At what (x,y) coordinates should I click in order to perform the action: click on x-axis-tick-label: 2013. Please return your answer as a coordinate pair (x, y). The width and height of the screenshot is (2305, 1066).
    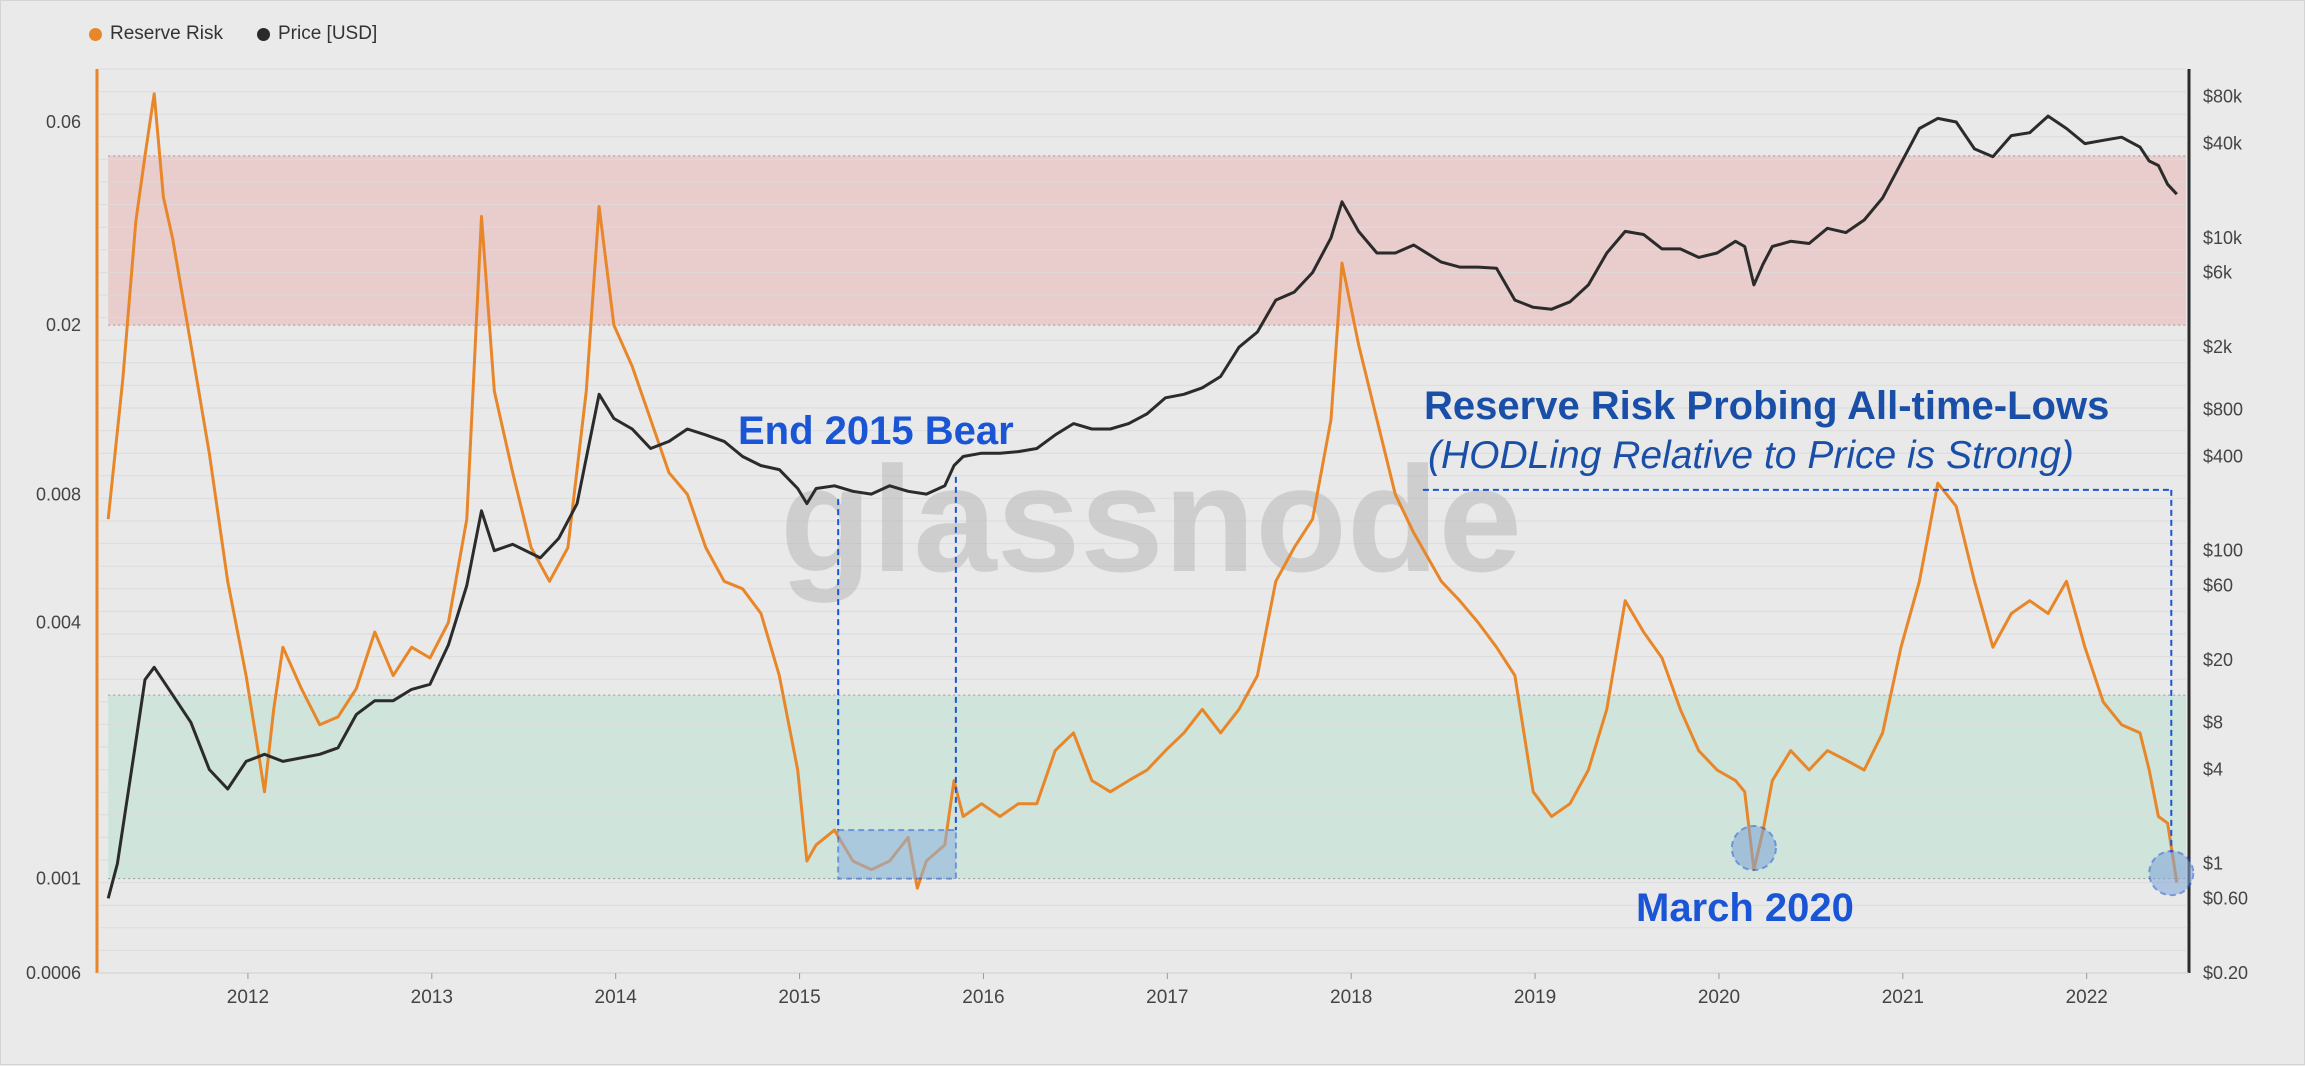
    Looking at the image, I should click on (432, 997).